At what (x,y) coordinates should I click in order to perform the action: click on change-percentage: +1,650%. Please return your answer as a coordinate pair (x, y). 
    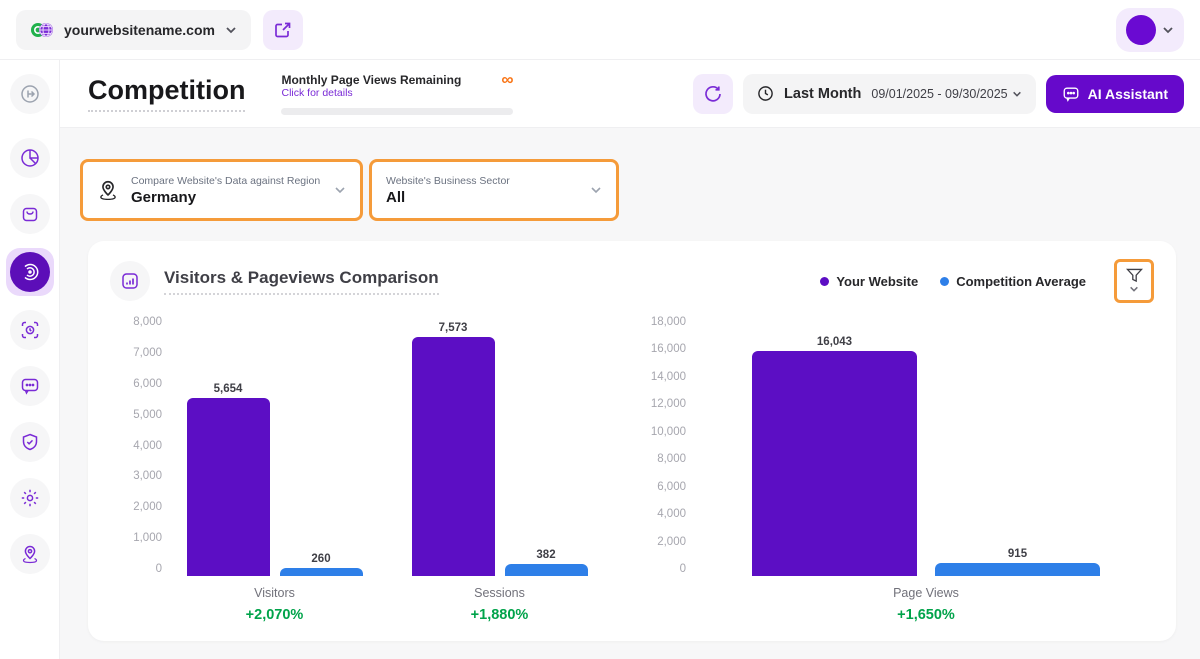
    Looking at the image, I should click on (926, 615).